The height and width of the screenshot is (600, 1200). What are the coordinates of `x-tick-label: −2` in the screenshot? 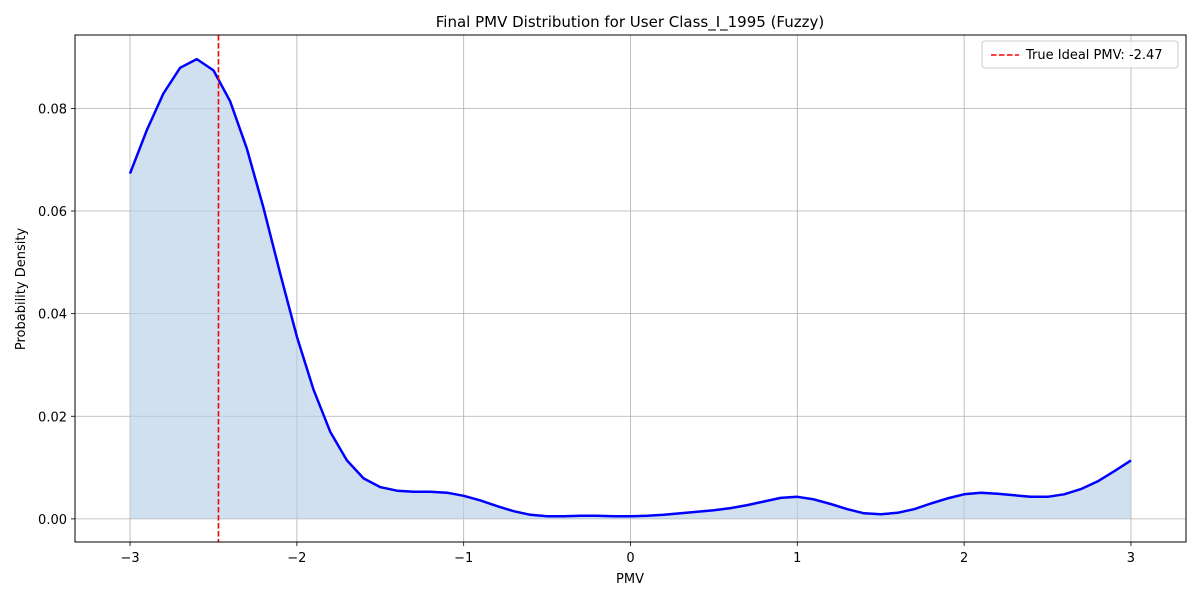 It's located at (296, 558).